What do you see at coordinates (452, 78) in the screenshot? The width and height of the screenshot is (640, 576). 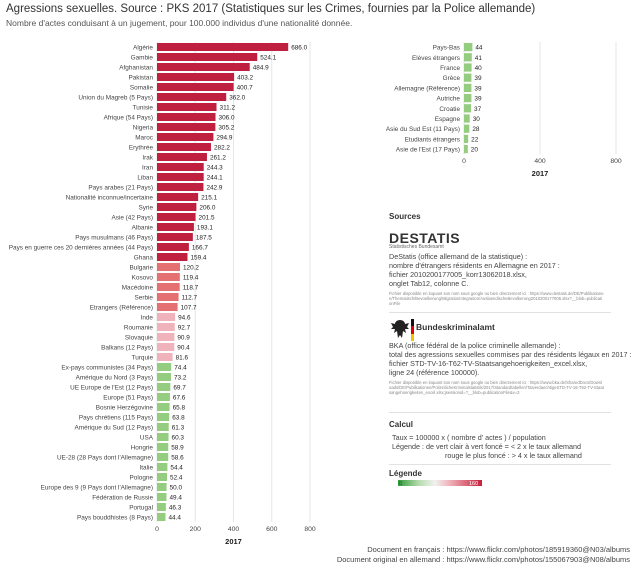 I see `category-label: Grèce` at bounding box center [452, 78].